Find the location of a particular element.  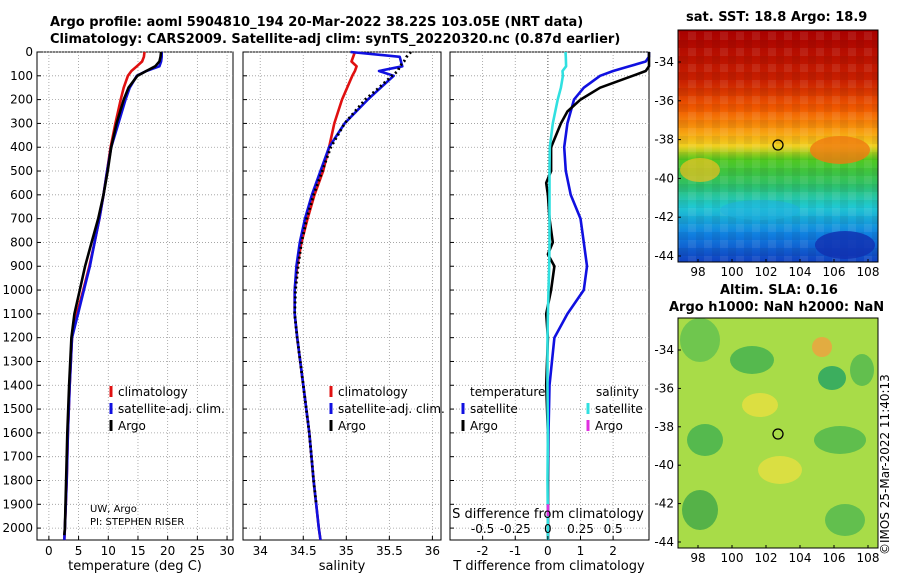

tick-label-x: 5 is located at coordinates (79, 551).